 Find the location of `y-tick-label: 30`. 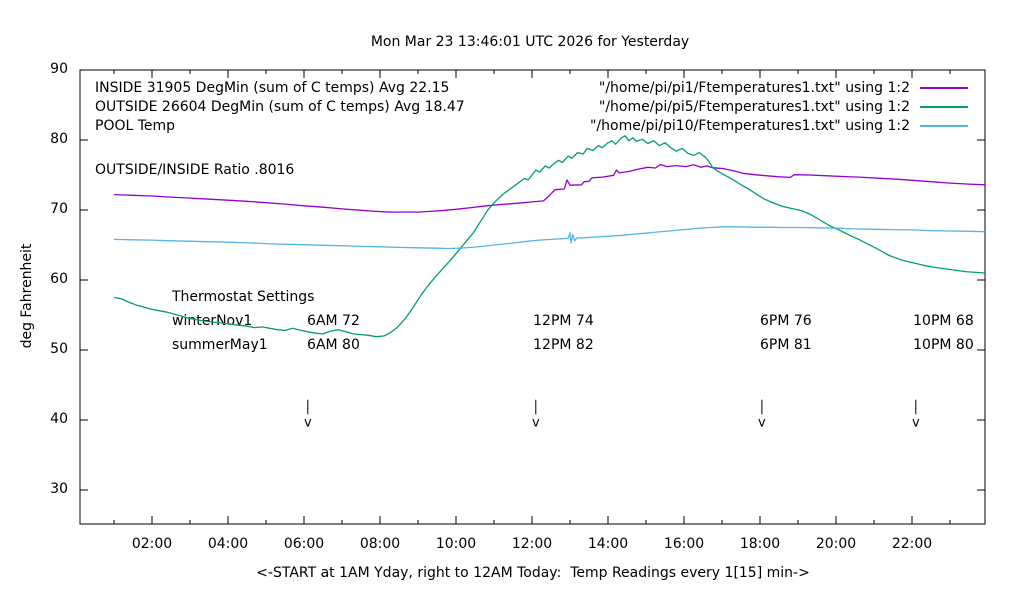

y-tick-label: 30 is located at coordinates (59, 489).